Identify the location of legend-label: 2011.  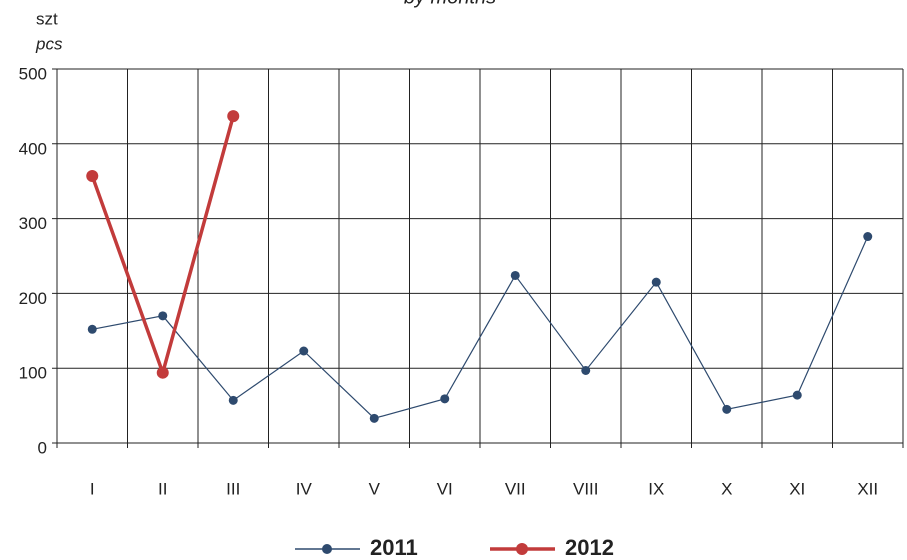
(394, 547).